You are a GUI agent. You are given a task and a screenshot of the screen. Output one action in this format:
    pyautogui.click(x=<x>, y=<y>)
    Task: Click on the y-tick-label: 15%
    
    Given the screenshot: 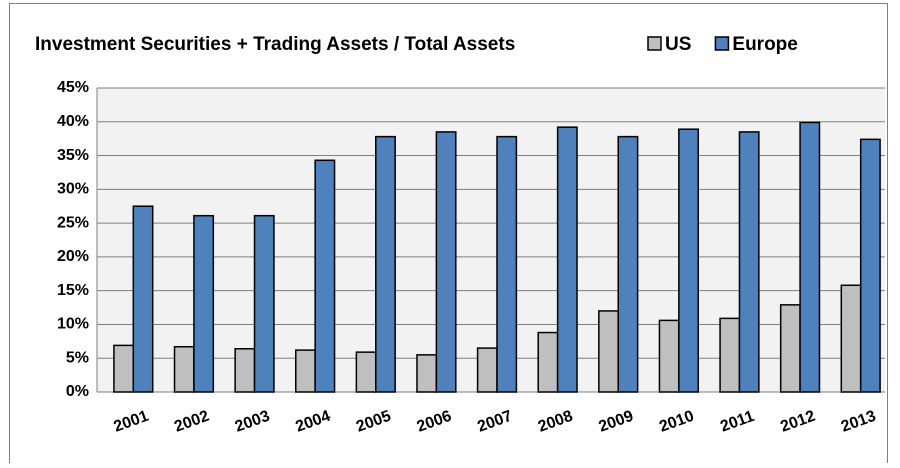 What is the action you would take?
    pyautogui.click(x=73, y=290)
    